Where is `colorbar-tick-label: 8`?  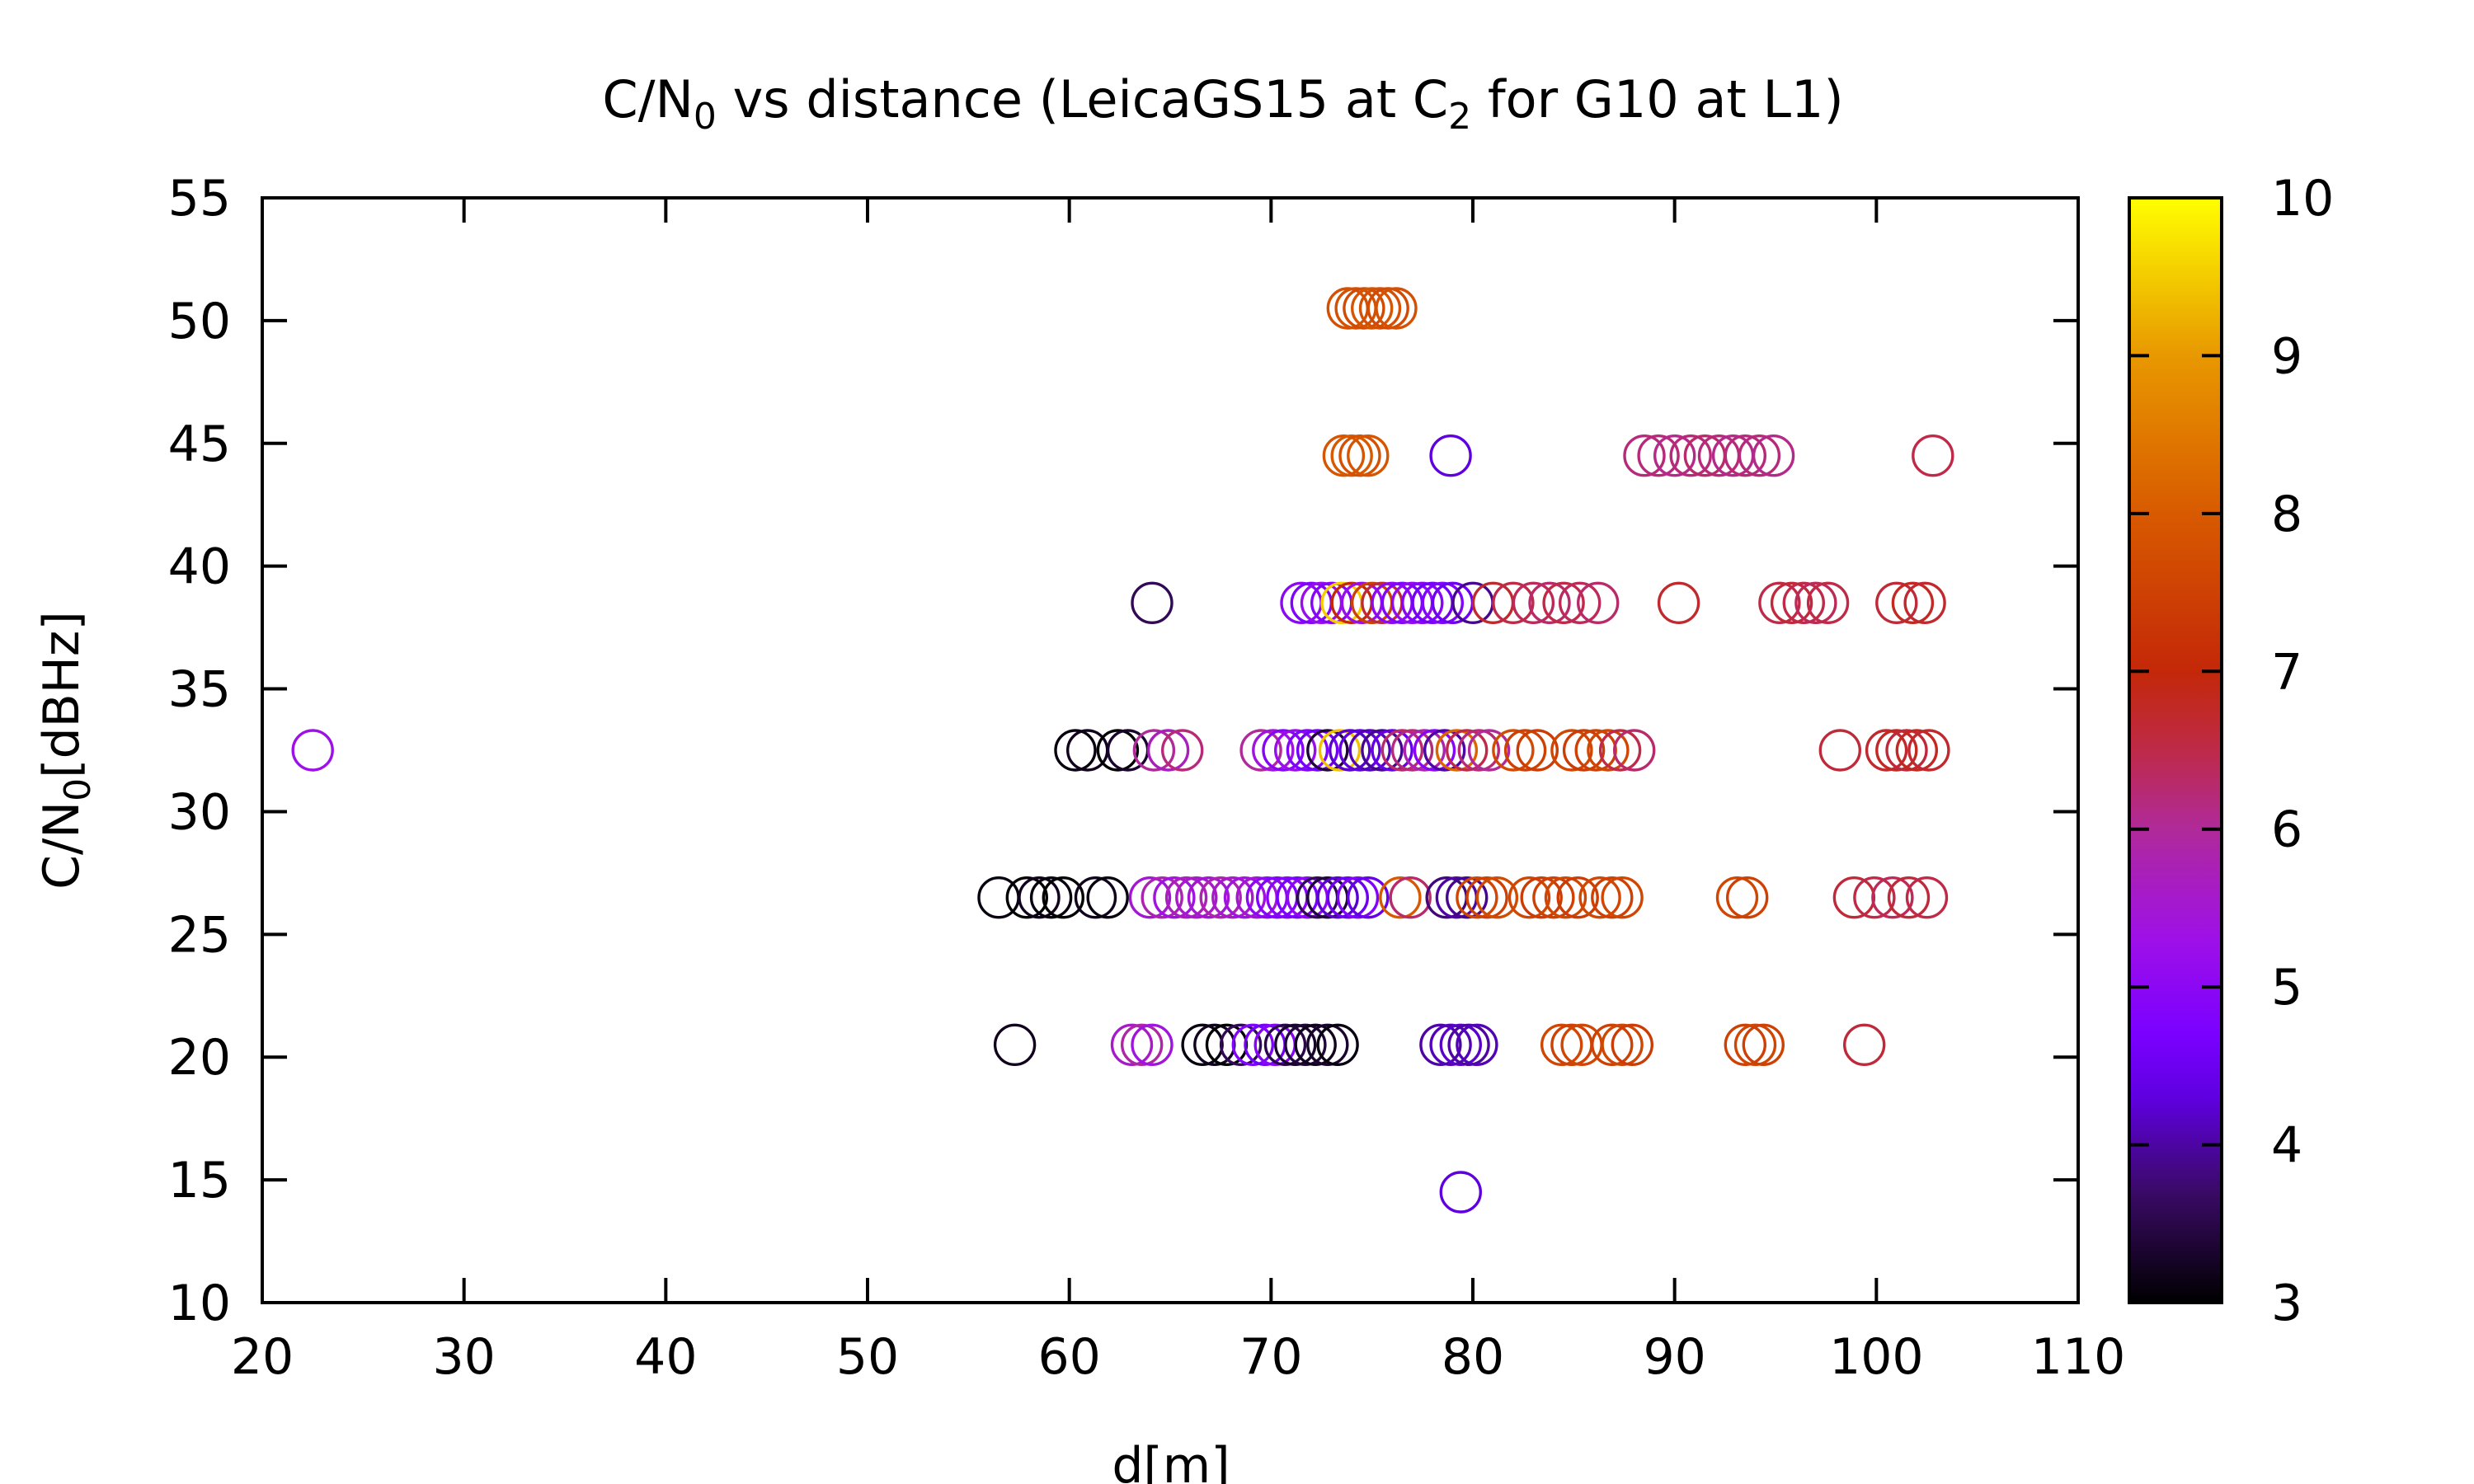
colorbar-tick-label: 8 is located at coordinates (2286, 514).